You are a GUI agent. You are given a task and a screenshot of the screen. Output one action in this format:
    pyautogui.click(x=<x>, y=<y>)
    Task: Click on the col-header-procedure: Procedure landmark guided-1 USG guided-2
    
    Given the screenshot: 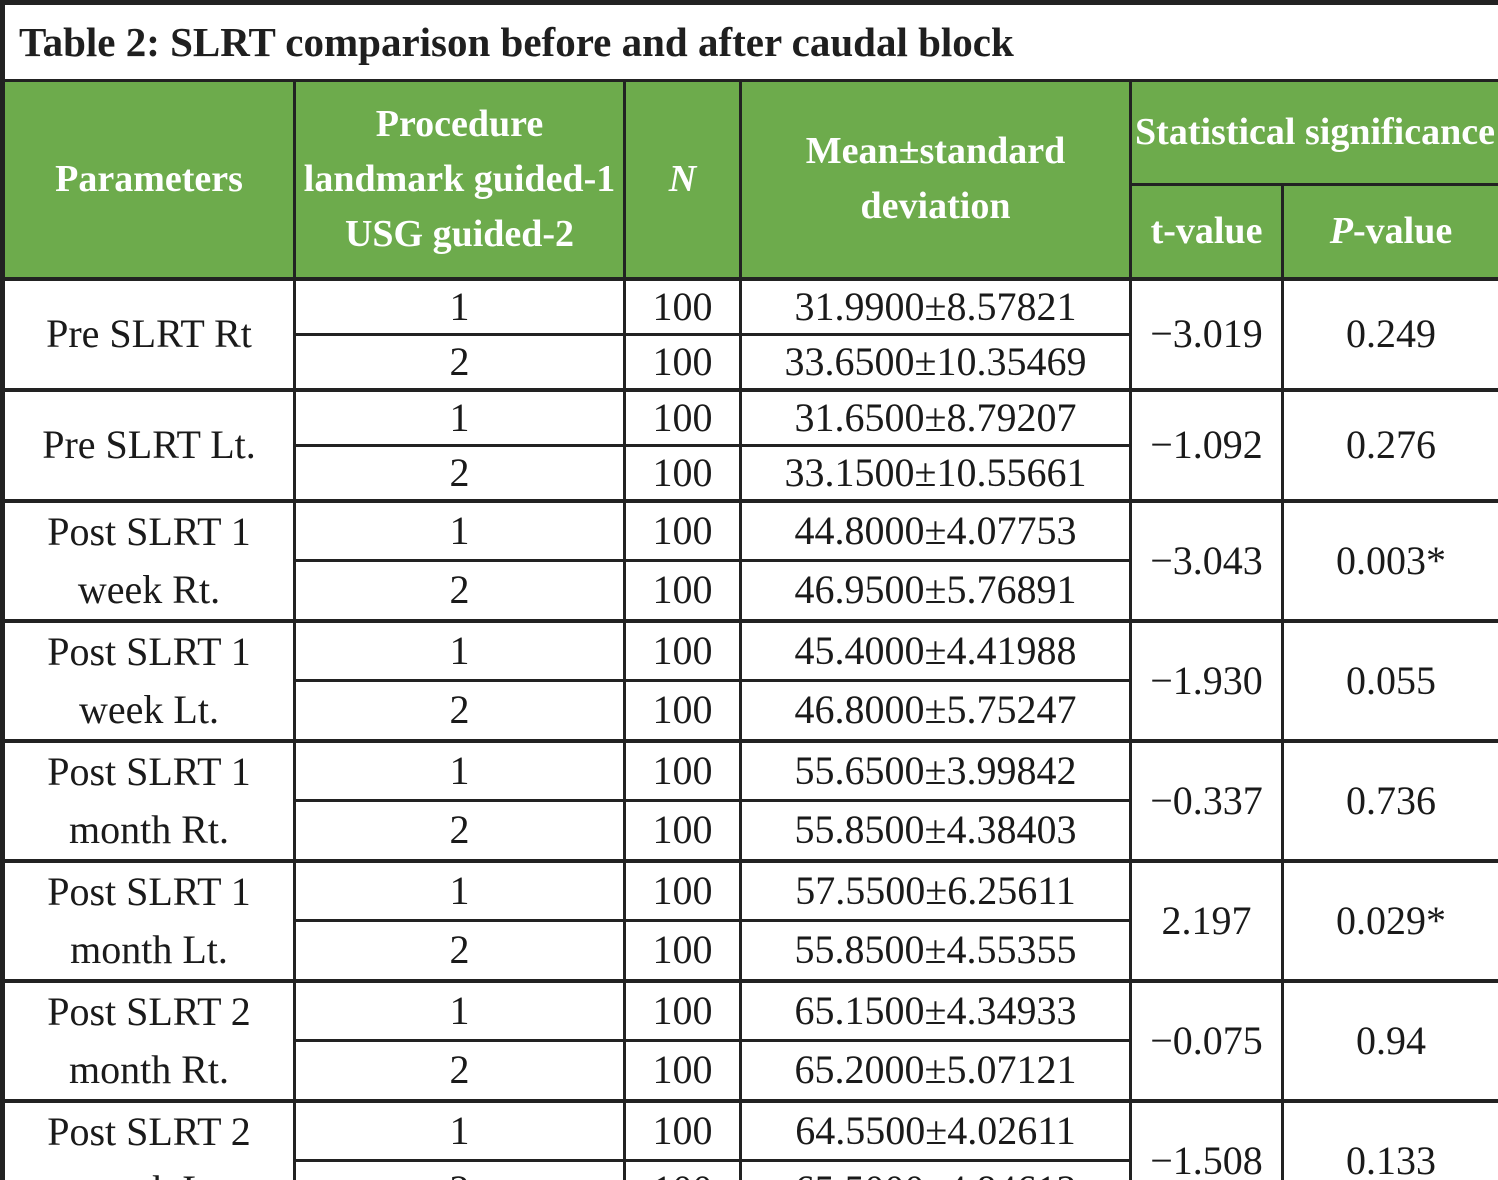 What is the action you would take?
    pyautogui.click(x=459, y=179)
    